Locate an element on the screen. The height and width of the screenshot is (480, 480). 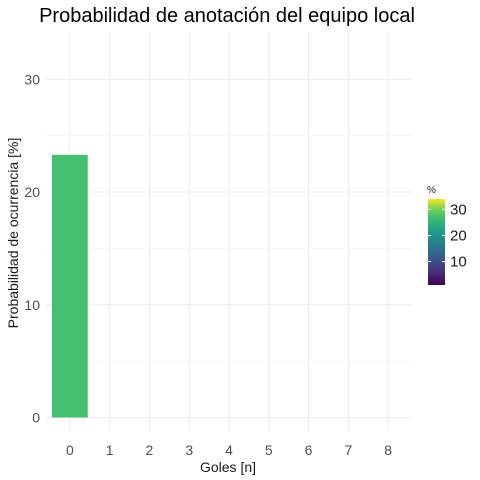
y-axis-ticks: 0 10 20 30 is located at coordinates (32, 248).